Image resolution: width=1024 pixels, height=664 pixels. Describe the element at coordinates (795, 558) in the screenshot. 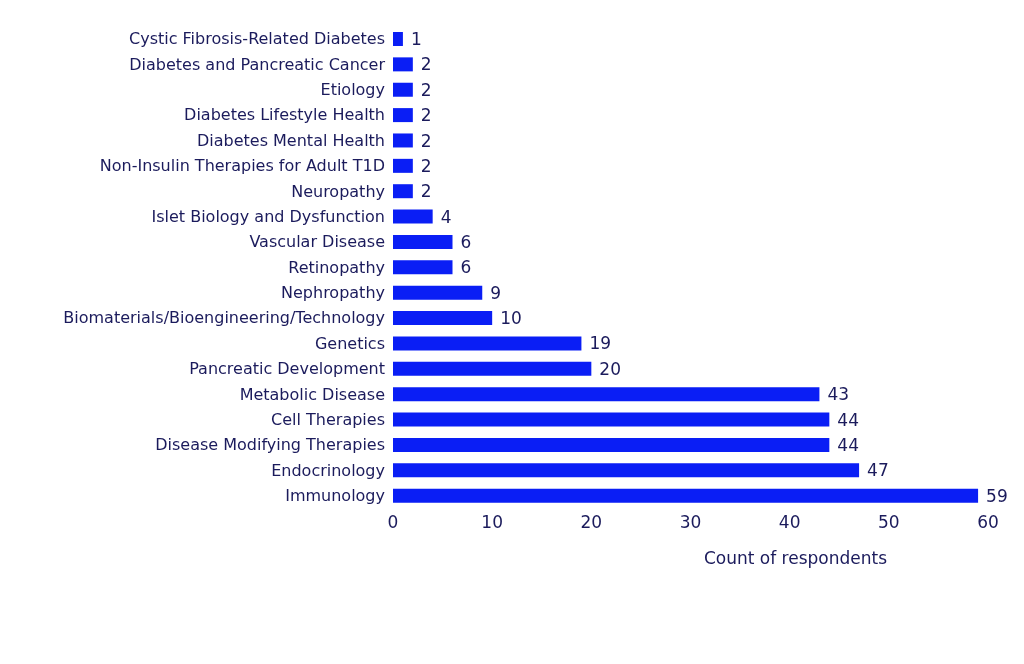

I see `x-axis-title: Count of respondents` at that location.